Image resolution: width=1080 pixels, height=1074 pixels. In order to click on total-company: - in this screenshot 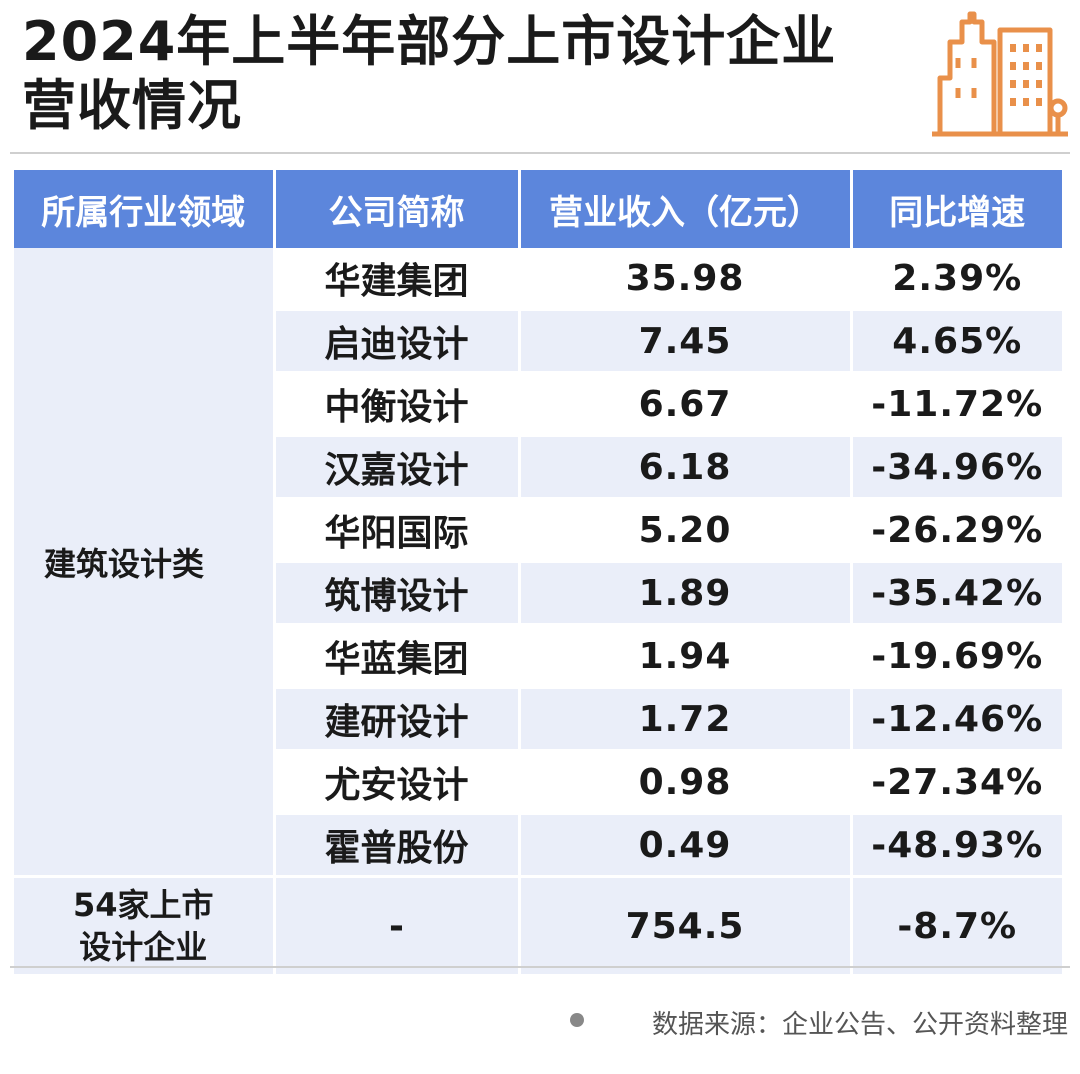, I will do `click(397, 926)`.